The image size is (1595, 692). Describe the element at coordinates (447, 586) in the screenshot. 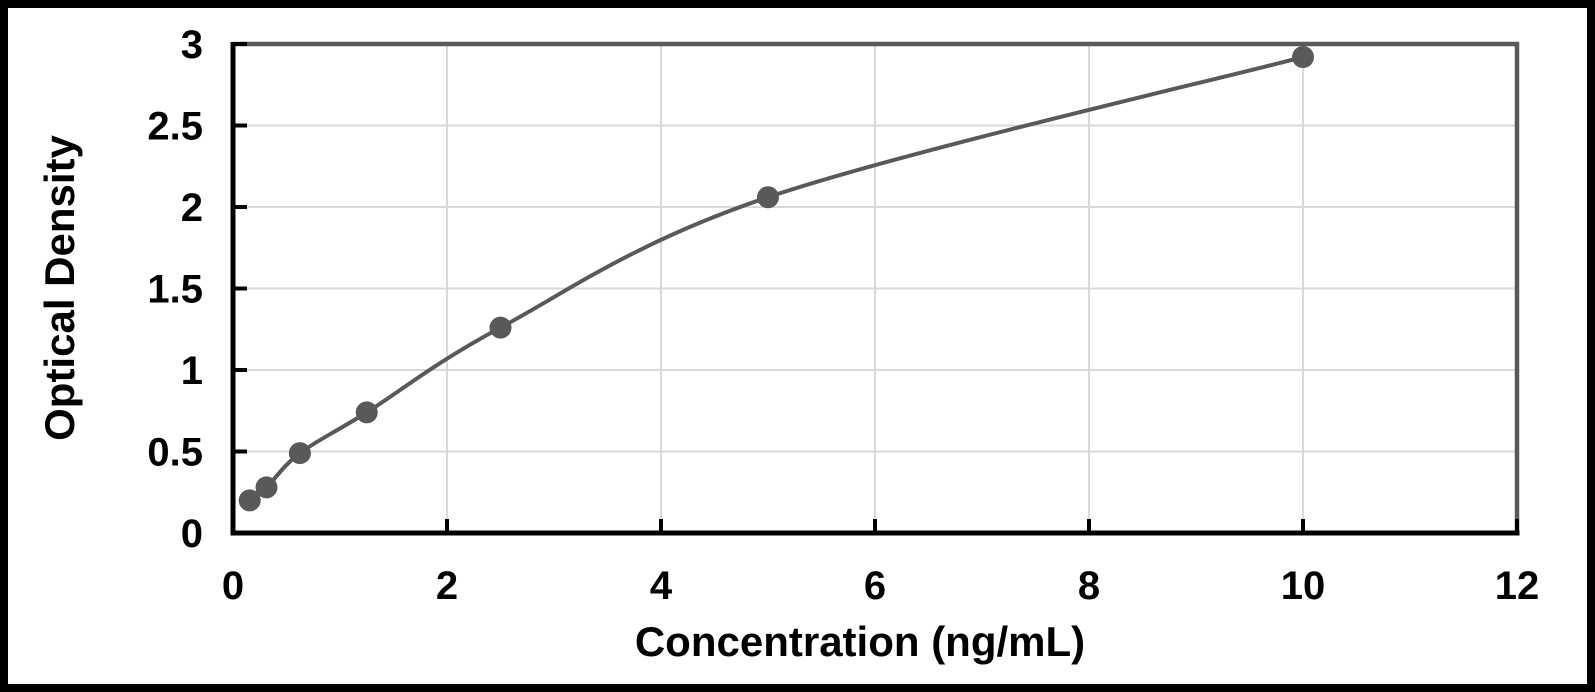

I see `x-tick-label: 2` at that location.